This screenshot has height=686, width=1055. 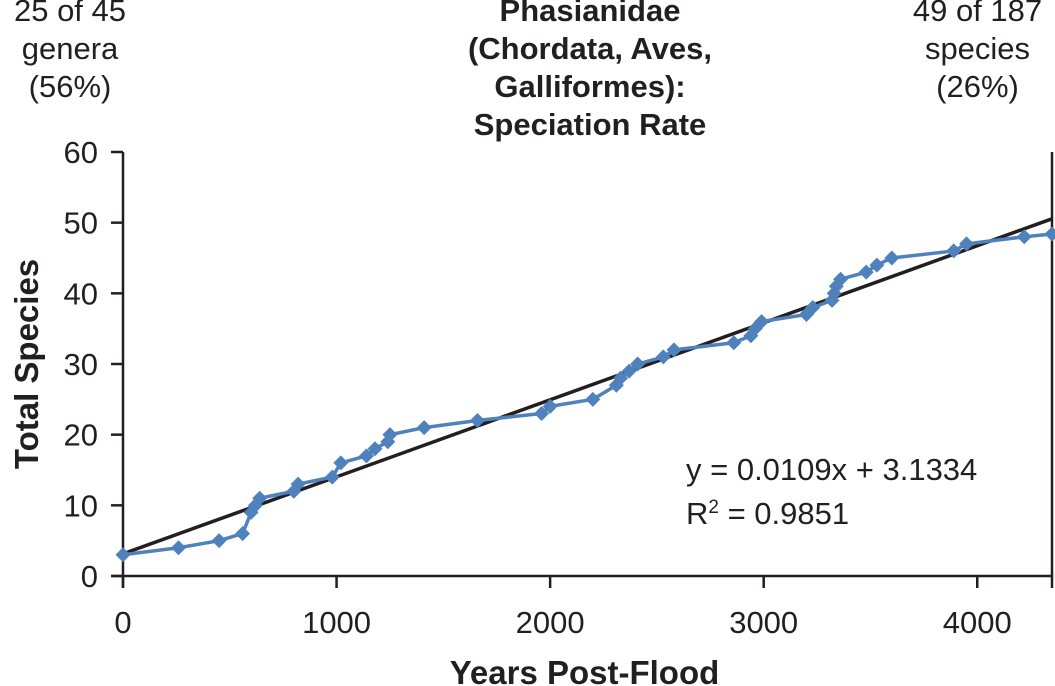 I want to click on y-tick-label: 20, so click(x=81, y=435).